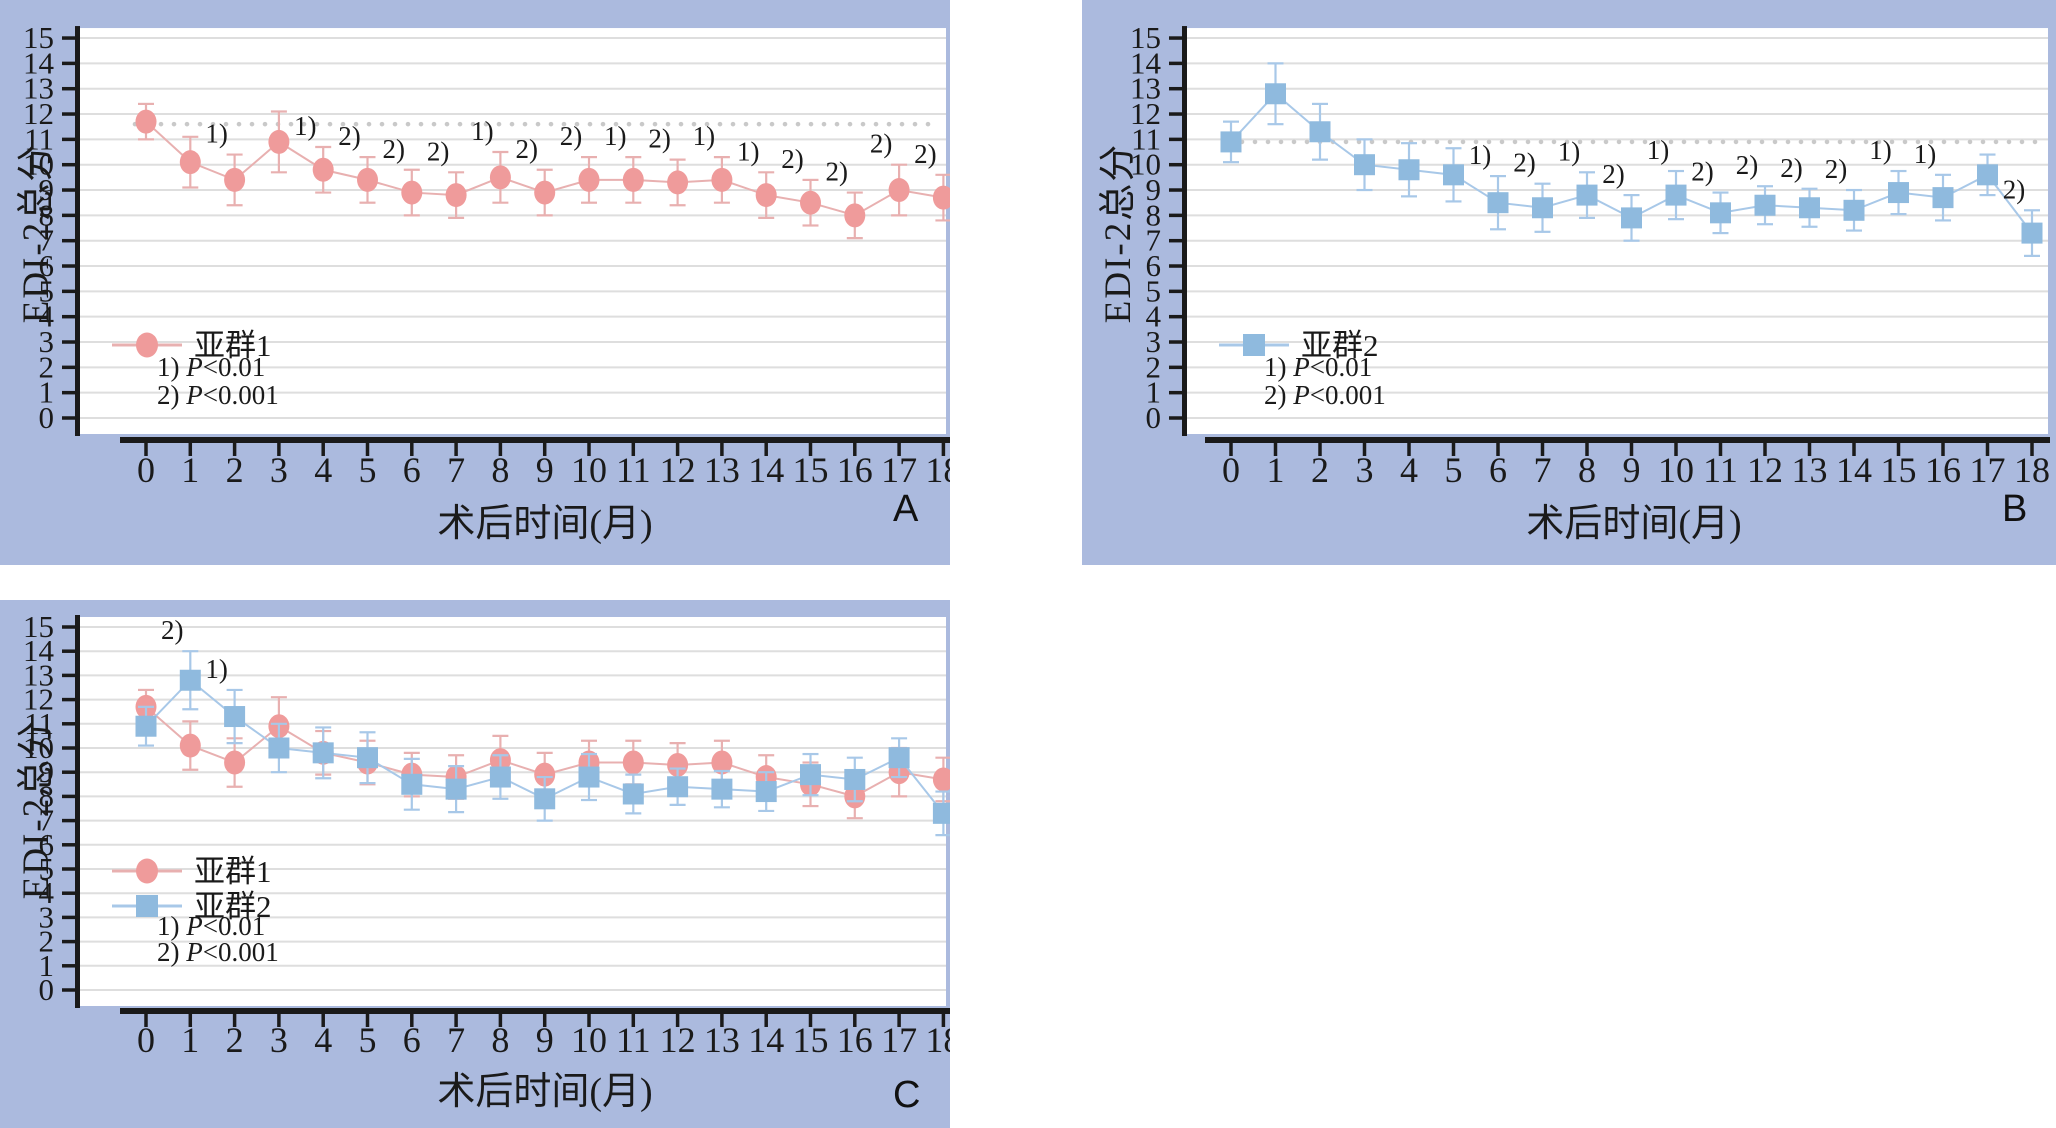 The width and height of the screenshot is (2056, 1128). Describe the element at coordinates (1154, 290) in the screenshot. I see `y-tick-label: 5` at that location.